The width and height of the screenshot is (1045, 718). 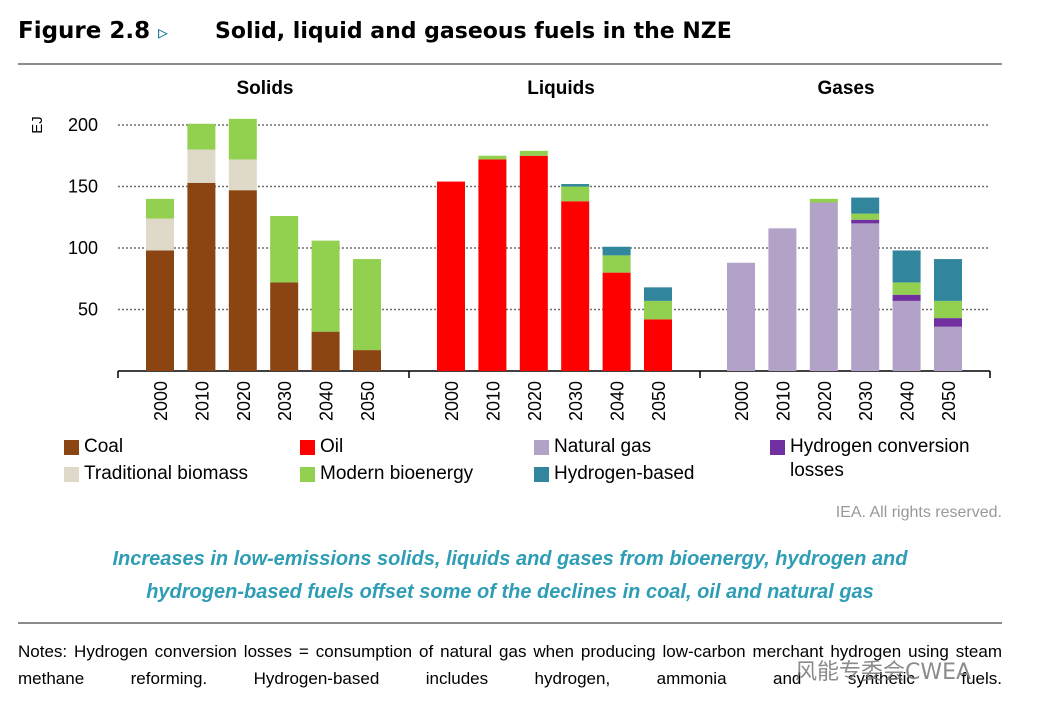 I want to click on bar-liquids-2040-modern-bioenergy, so click(x=616, y=264).